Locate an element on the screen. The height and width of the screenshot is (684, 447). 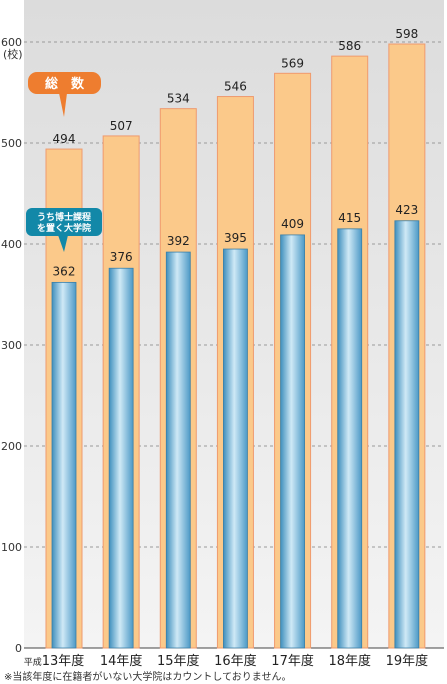
x-tick-text: 19年度 is located at coordinates (407, 661).